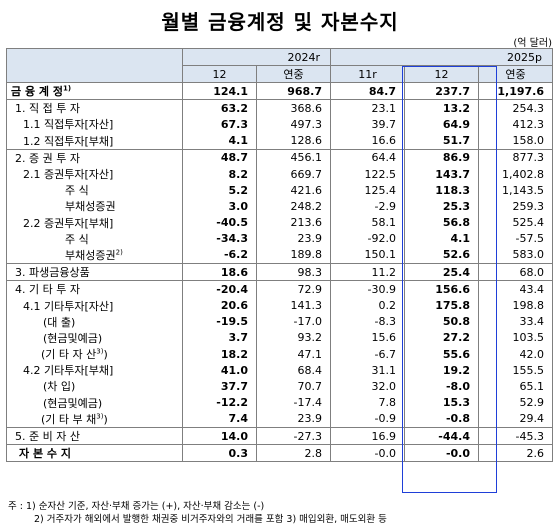 Image resolution: width=560 pixels, height=527 pixels. I want to click on row-label: 4.2 기타투자[부채], so click(94, 370).